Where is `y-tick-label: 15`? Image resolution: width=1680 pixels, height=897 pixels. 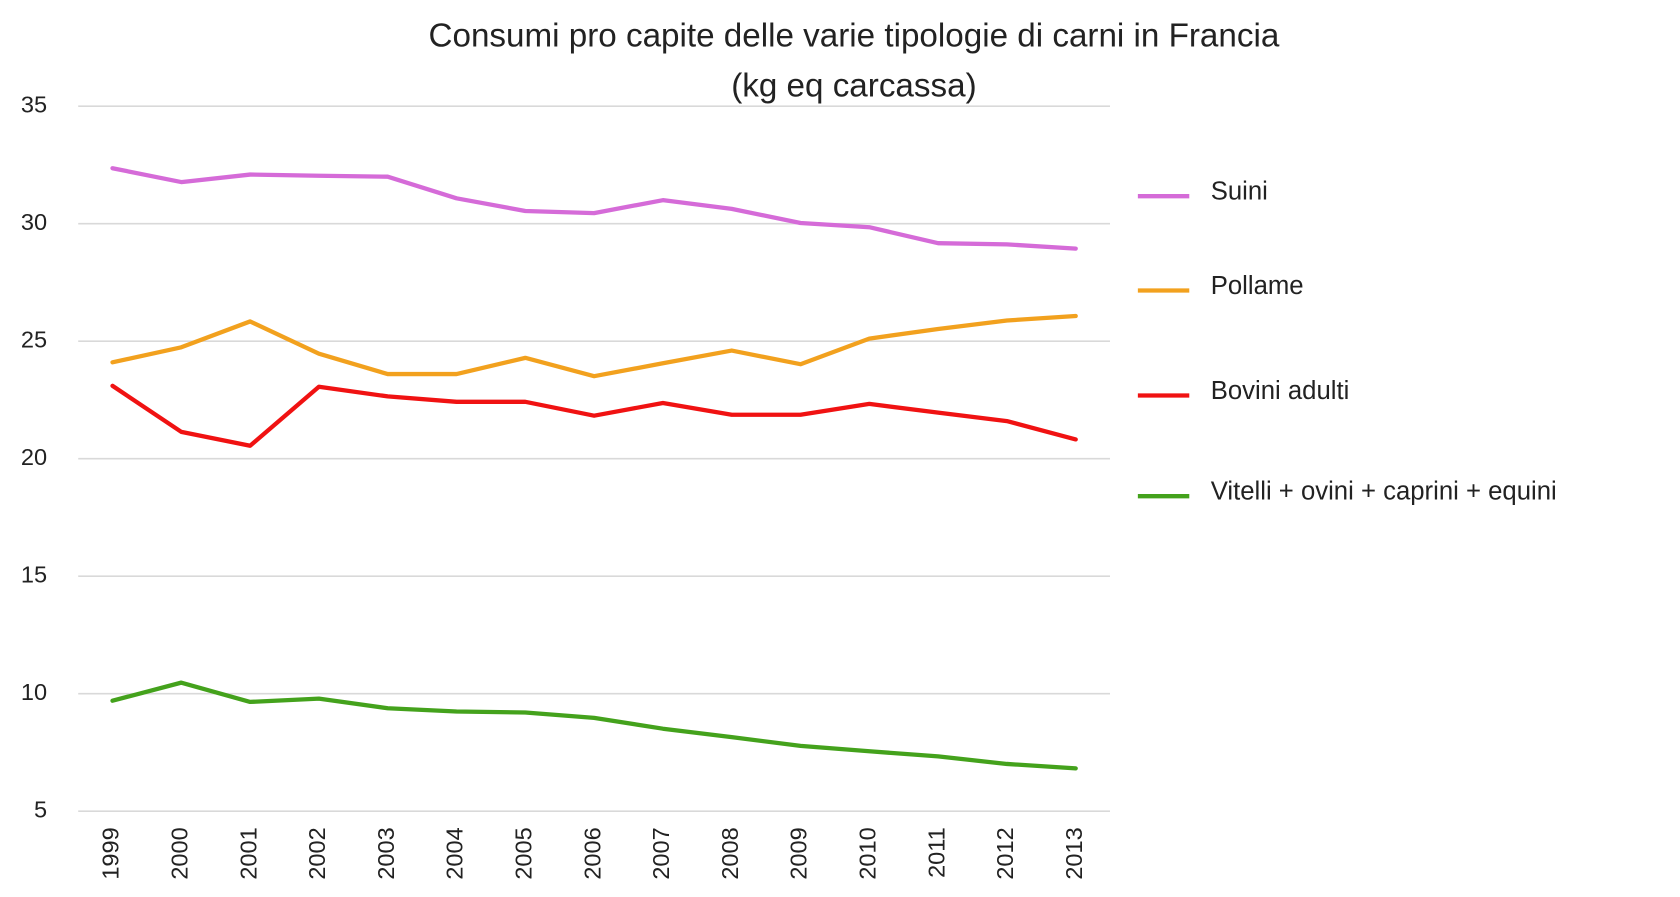 y-tick-label: 15 is located at coordinates (34, 574).